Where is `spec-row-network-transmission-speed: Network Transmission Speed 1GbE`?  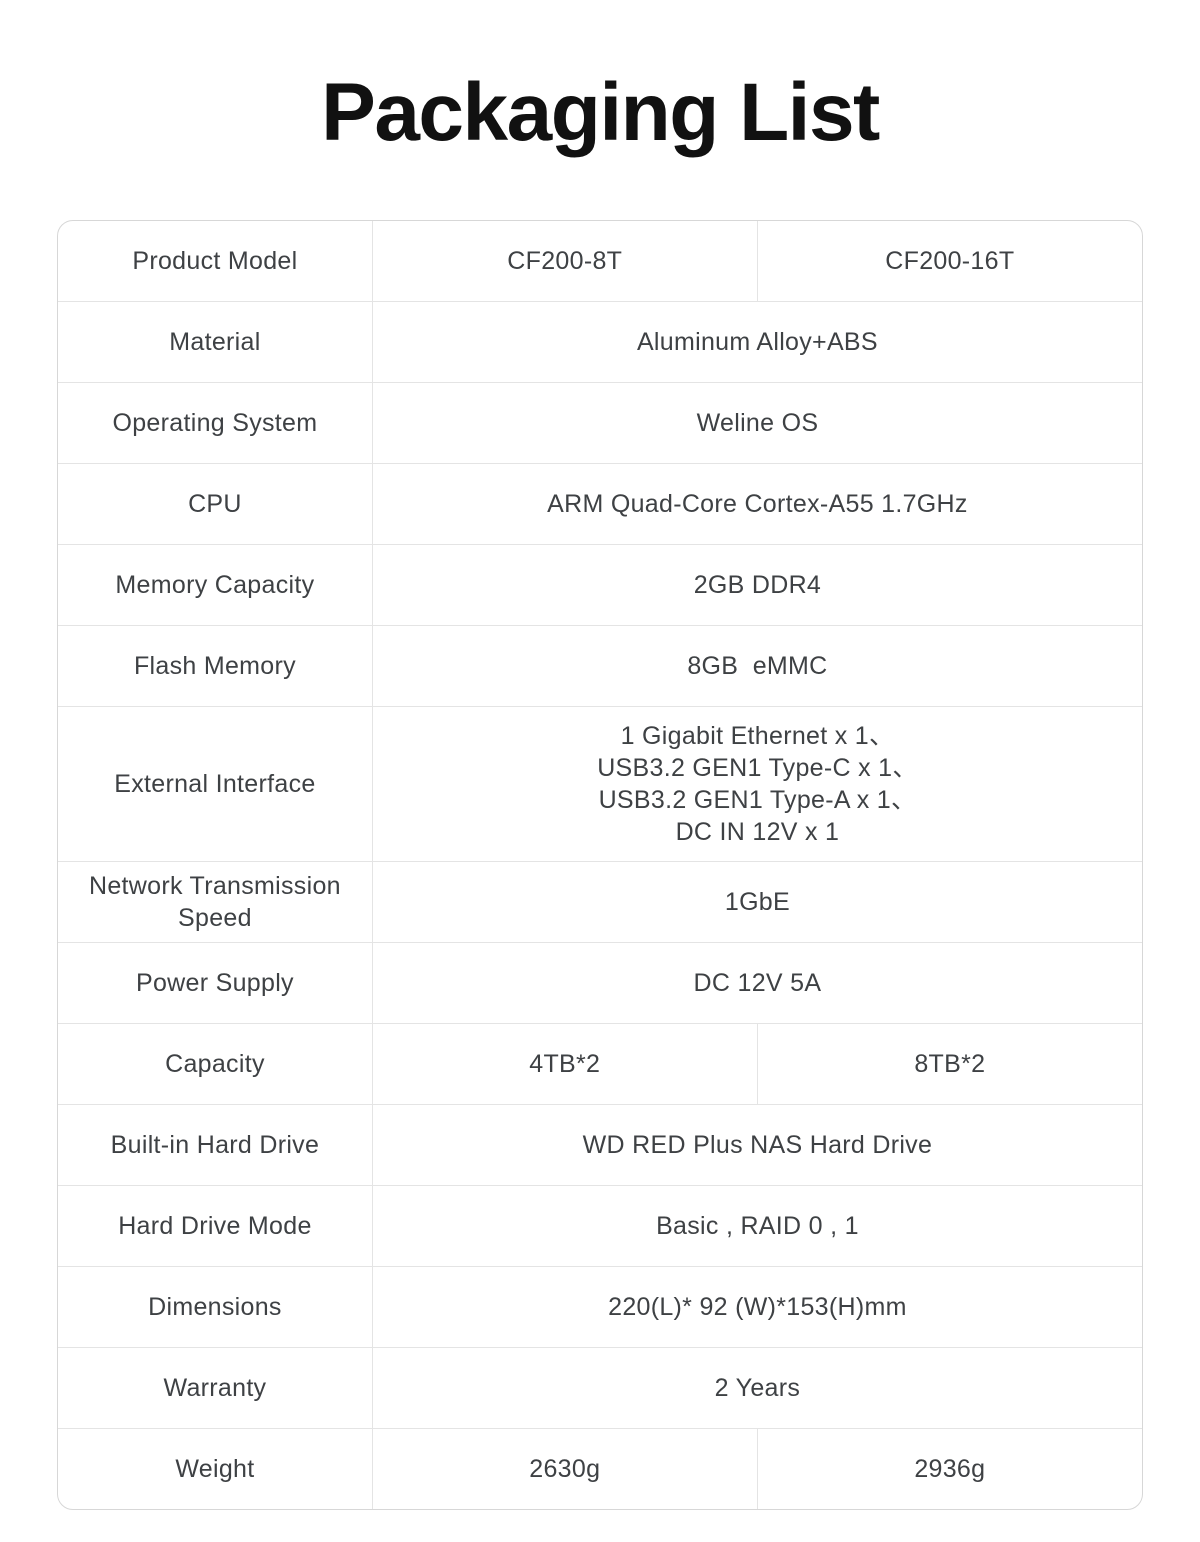
spec-row-network-transmission-speed: Network Transmission Speed 1GbE is located at coordinates (600, 902).